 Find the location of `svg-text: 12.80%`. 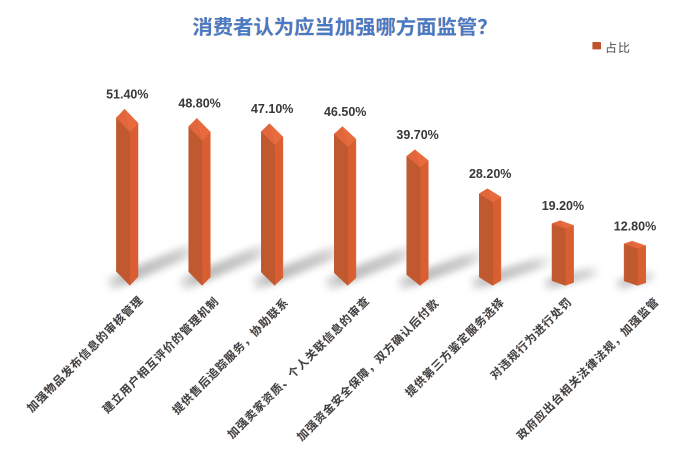

svg-text: 12.80% is located at coordinates (635, 227).